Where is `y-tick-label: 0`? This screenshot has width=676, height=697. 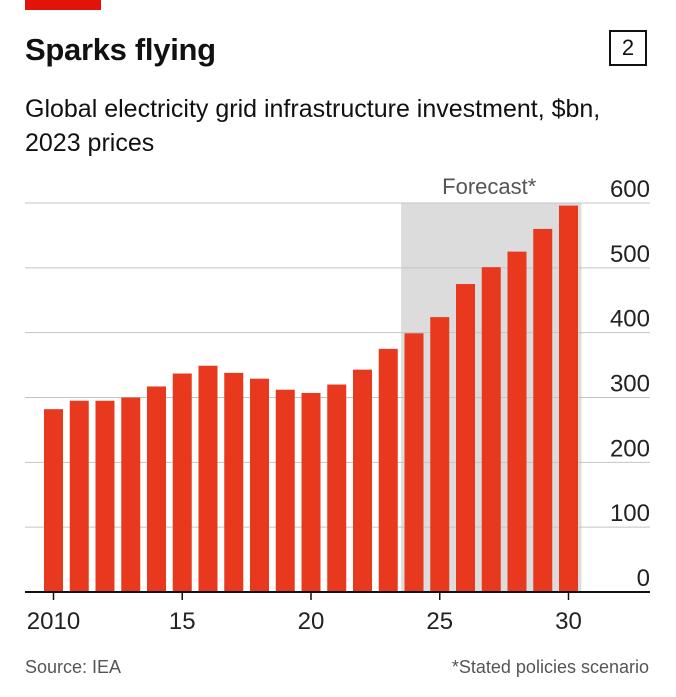 y-tick-label: 0 is located at coordinates (643, 578).